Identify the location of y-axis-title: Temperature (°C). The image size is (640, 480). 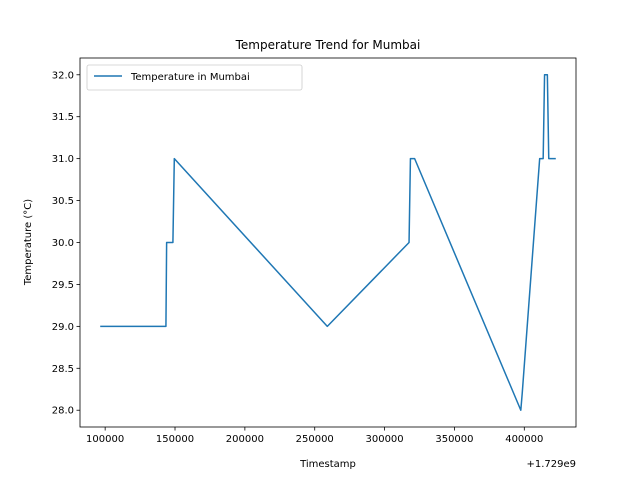
(28, 242).